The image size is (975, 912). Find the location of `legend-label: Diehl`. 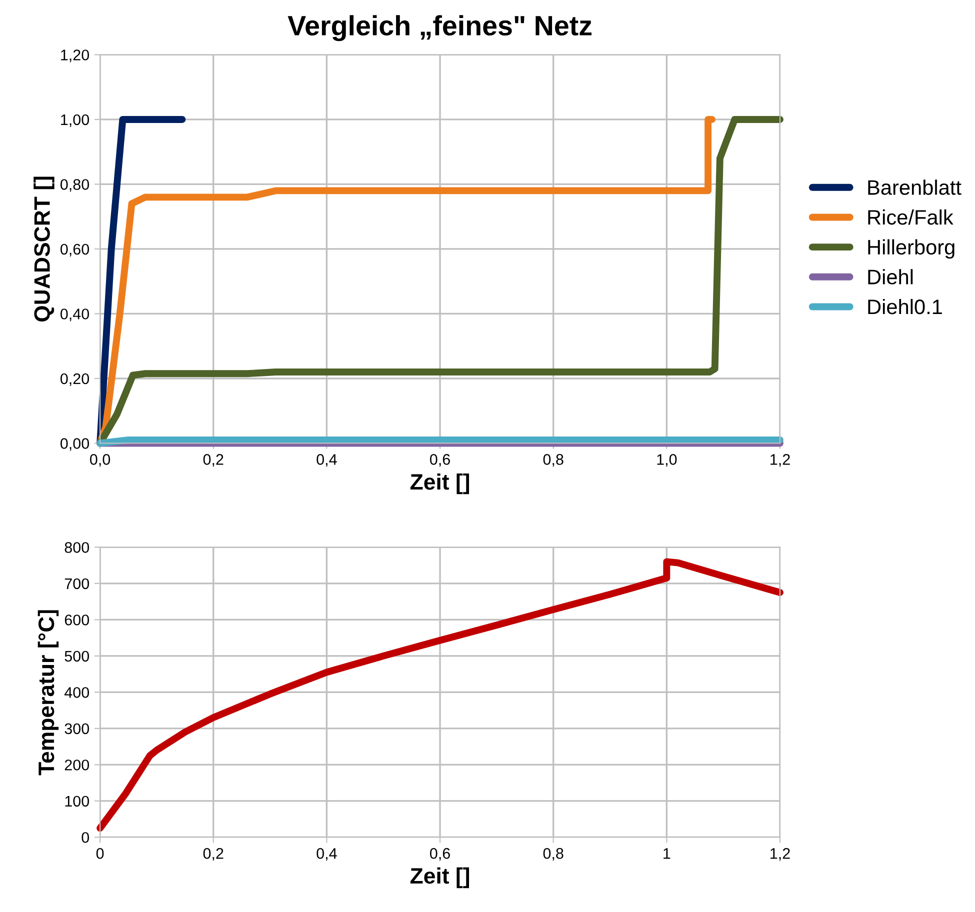

legend-label: Diehl is located at coordinates (890, 276).